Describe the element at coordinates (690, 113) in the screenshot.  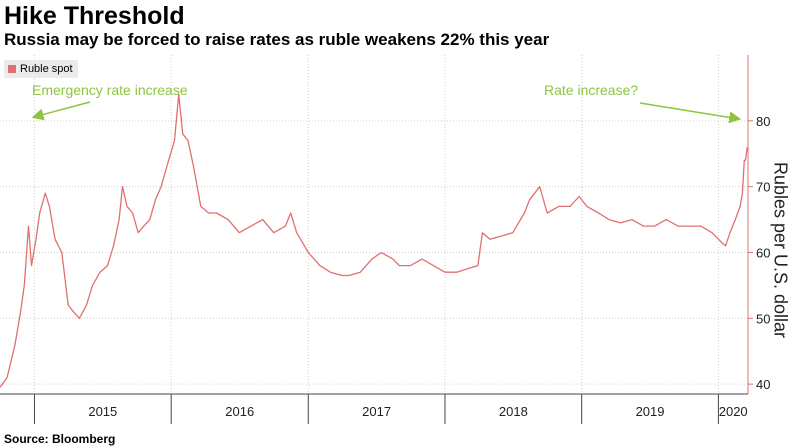
I see `annotation-rate-increase-arrow` at that location.